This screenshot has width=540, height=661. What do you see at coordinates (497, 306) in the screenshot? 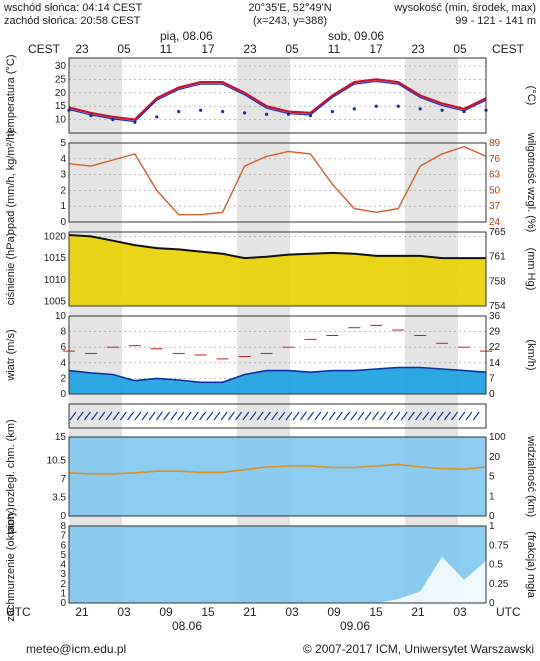
I see `y-tick-label-right: 754` at bounding box center [497, 306].